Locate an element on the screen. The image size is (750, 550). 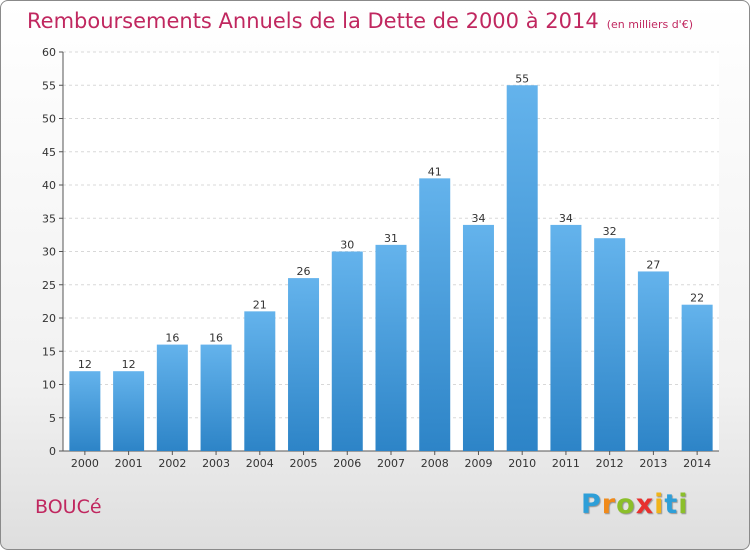
x-tick-label: 2000 is located at coordinates (85, 463).